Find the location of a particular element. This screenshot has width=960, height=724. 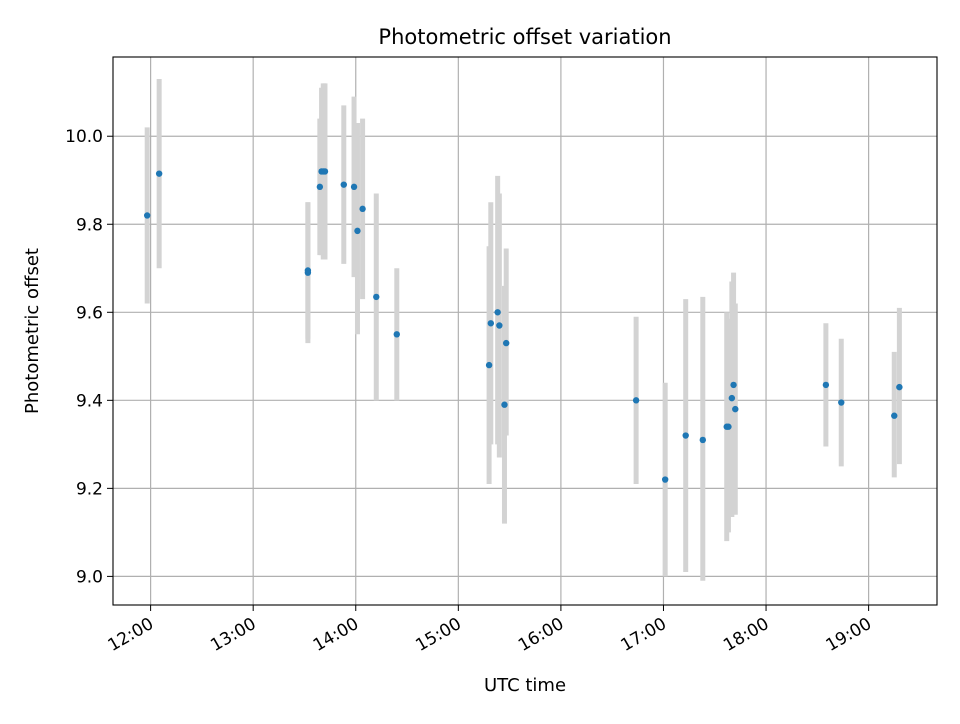

y-tick-label: 9.2 is located at coordinates (89, 489).